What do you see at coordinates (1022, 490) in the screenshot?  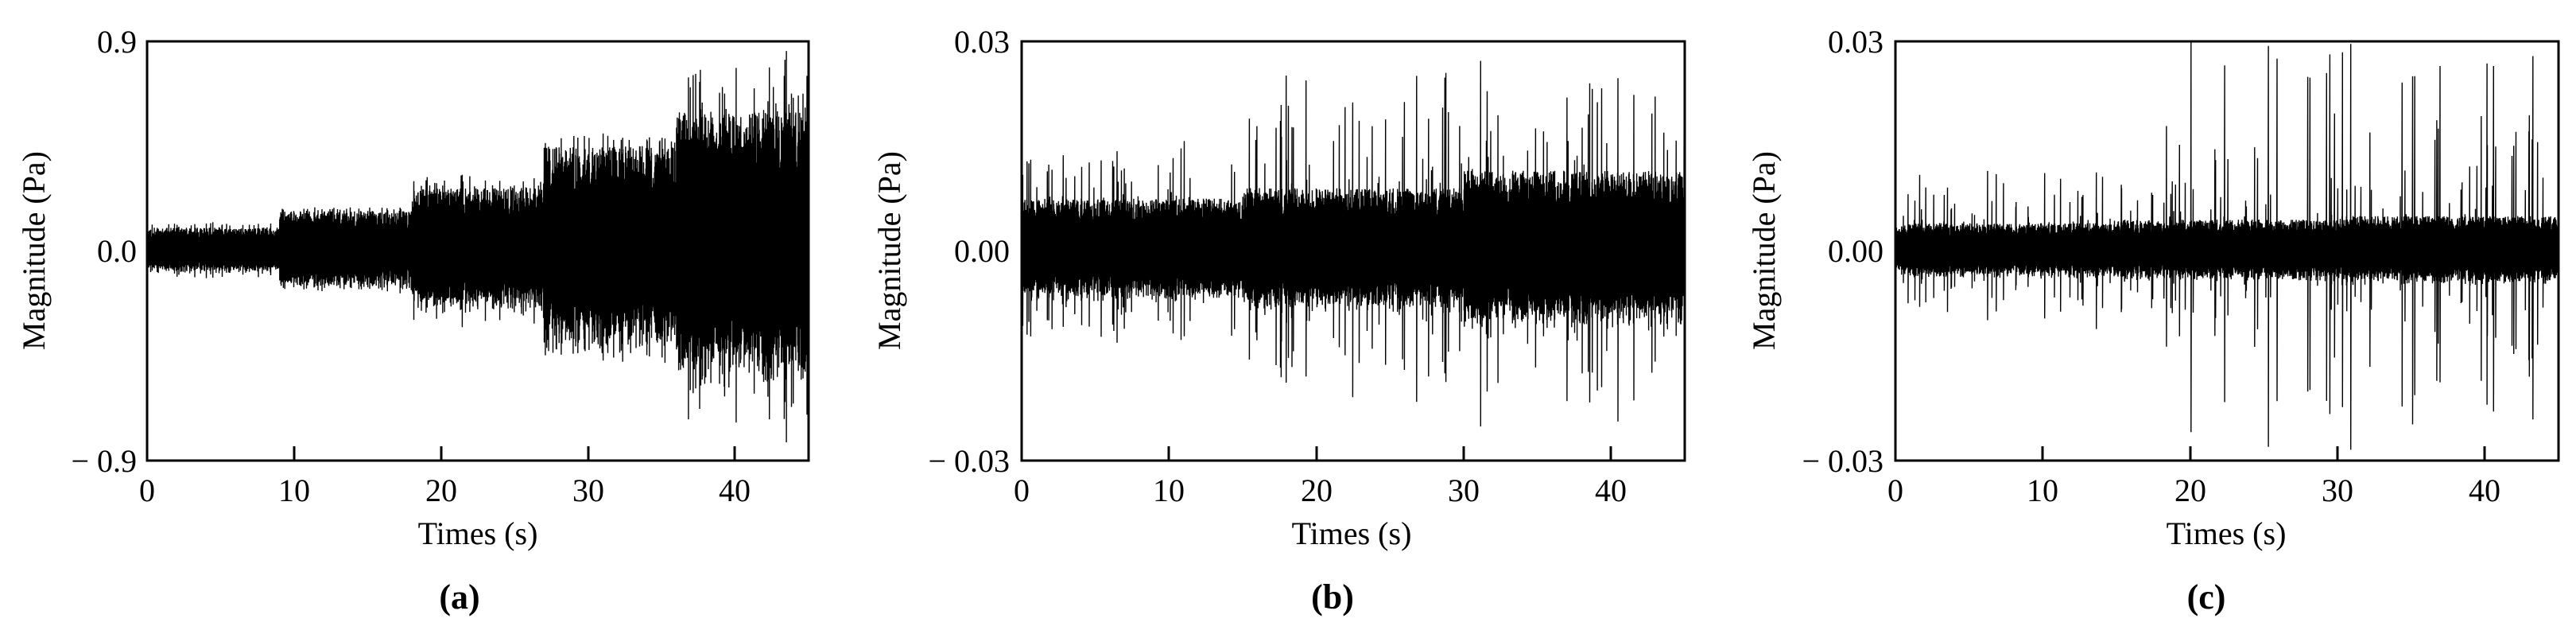 I see `x-tick-label-b-0: 0` at bounding box center [1022, 490].